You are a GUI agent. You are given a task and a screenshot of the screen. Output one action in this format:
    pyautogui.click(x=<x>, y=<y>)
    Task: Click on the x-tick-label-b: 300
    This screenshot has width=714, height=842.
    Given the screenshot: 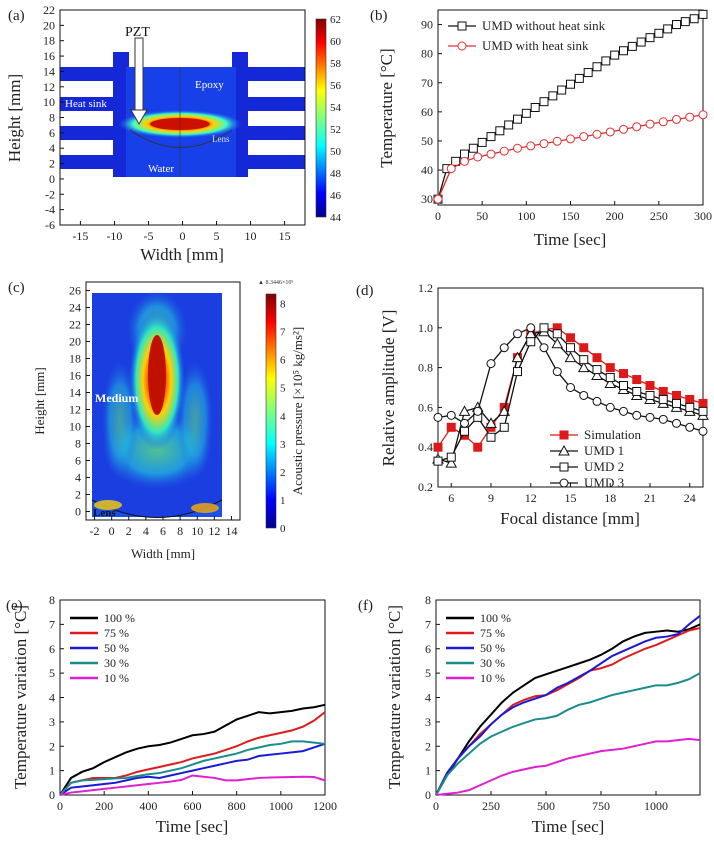 What is the action you would take?
    pyautogui.click(x=703, y=216)
    